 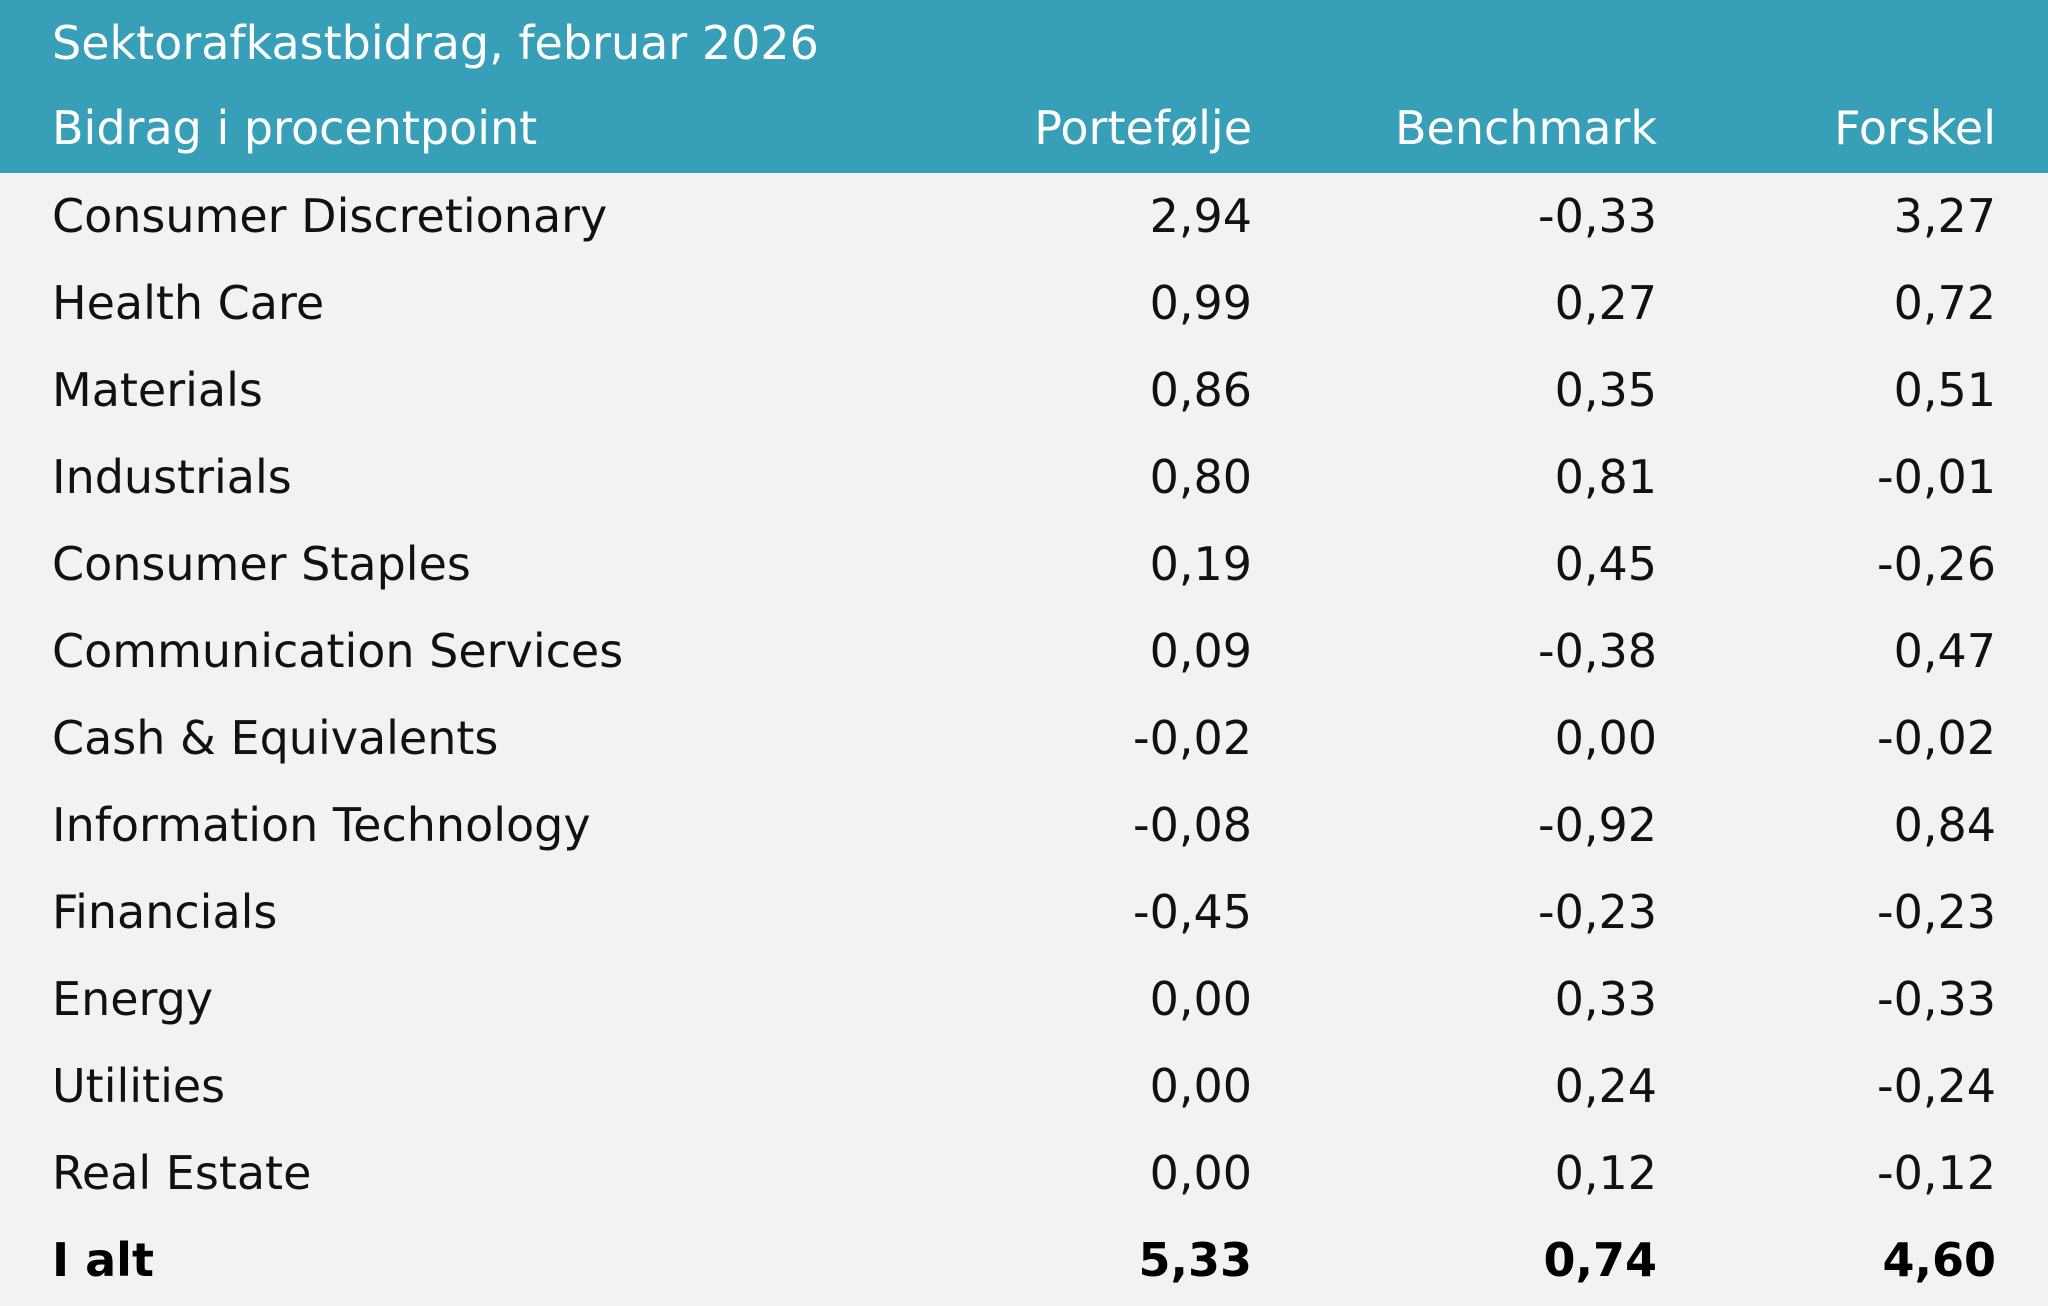 I want to click on total-difference-value: 4,60, so click(x=1939, y=1260).